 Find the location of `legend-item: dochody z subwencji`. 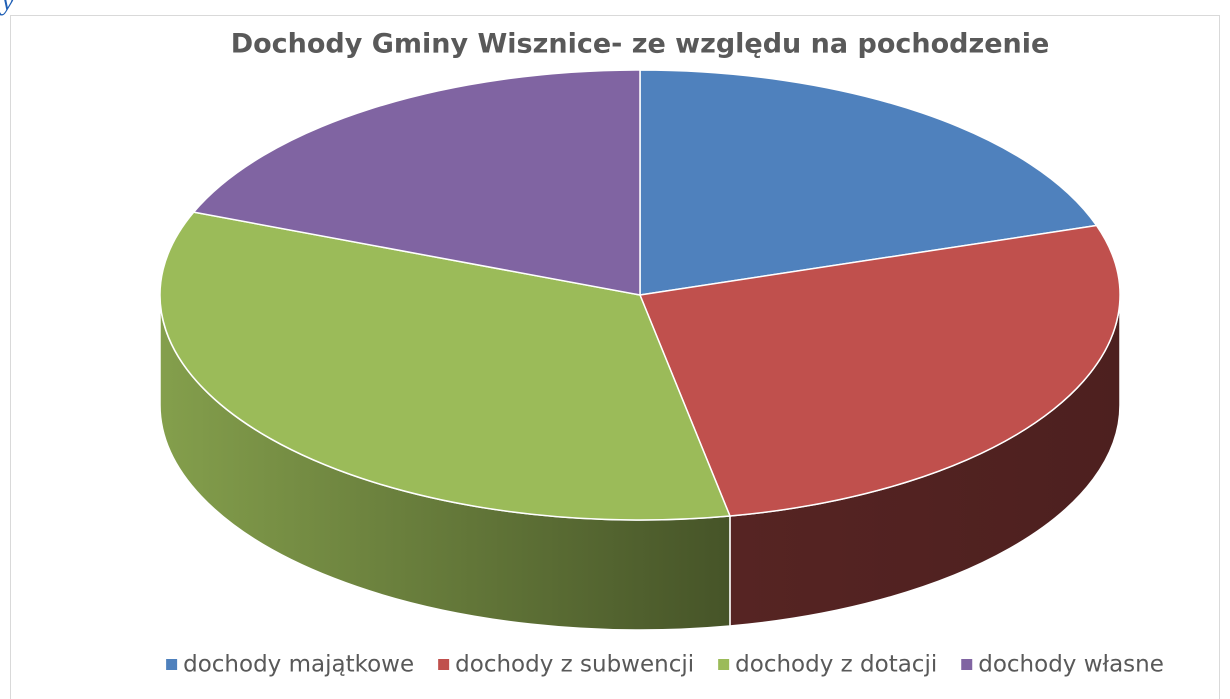

legend-item: dochody z subwencji is located at coordinates (566, 665).